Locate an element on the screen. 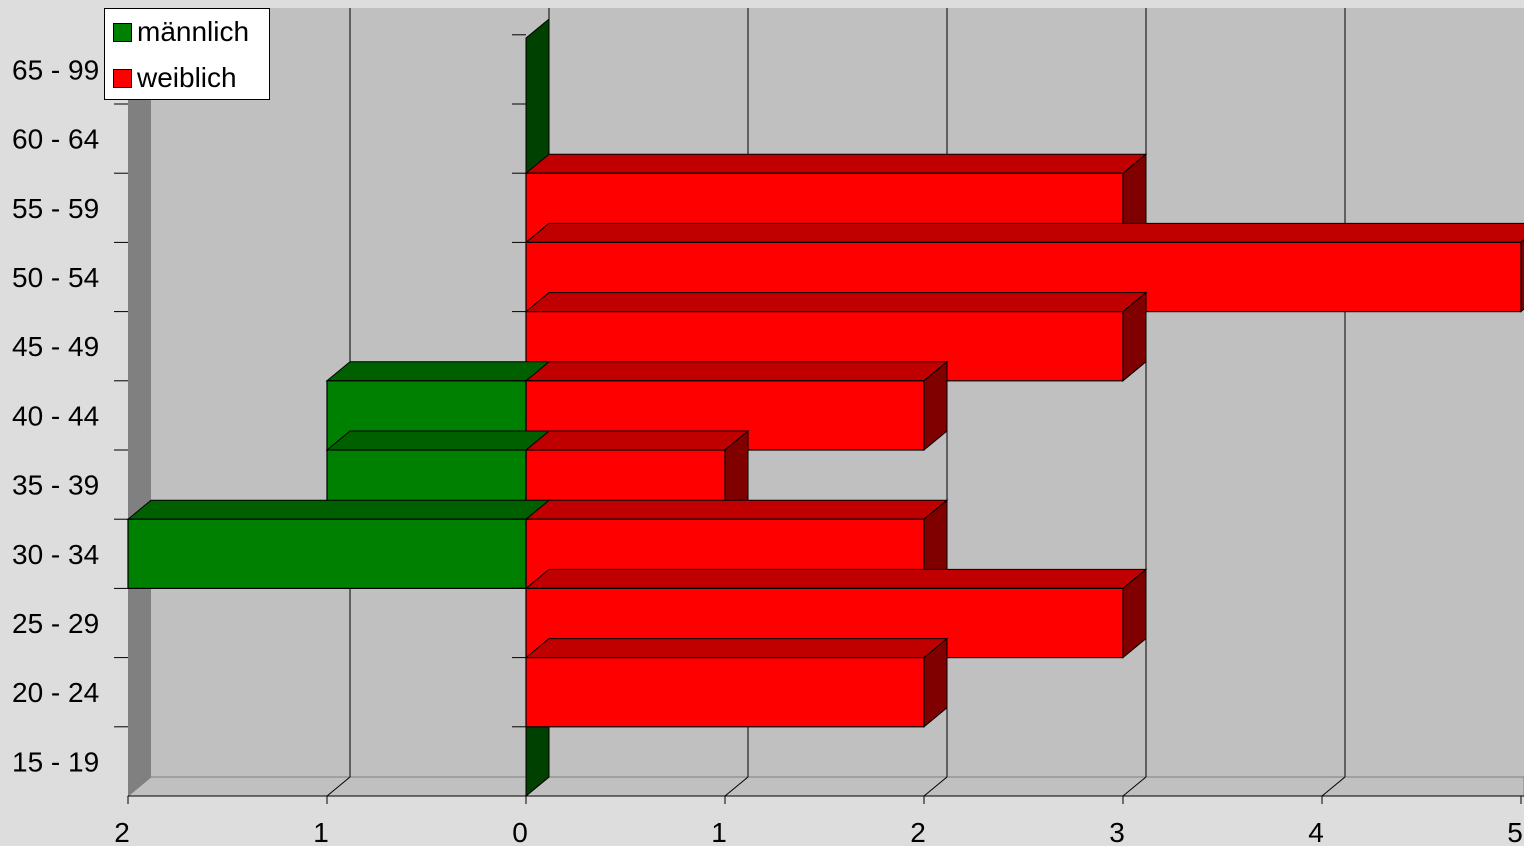 The width and height of the screenshot is (1524, 846). category-label-20-24: 20 - 24 is located at coordinates (55, 692).